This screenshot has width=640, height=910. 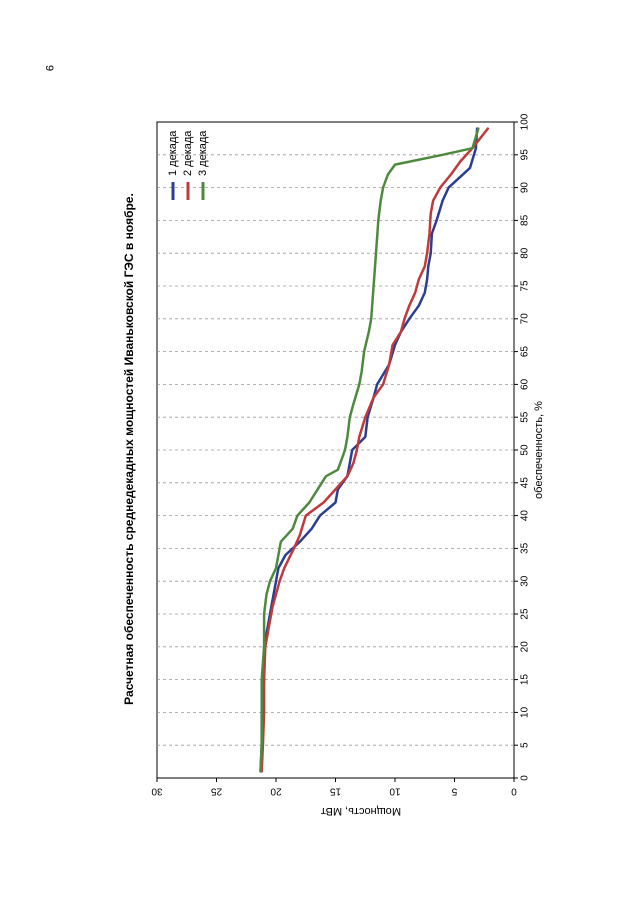 What do you see at coordinates (276, 790) in the screenshot?
I see `y-tick-label: 20` at bounding box center [276, 790].